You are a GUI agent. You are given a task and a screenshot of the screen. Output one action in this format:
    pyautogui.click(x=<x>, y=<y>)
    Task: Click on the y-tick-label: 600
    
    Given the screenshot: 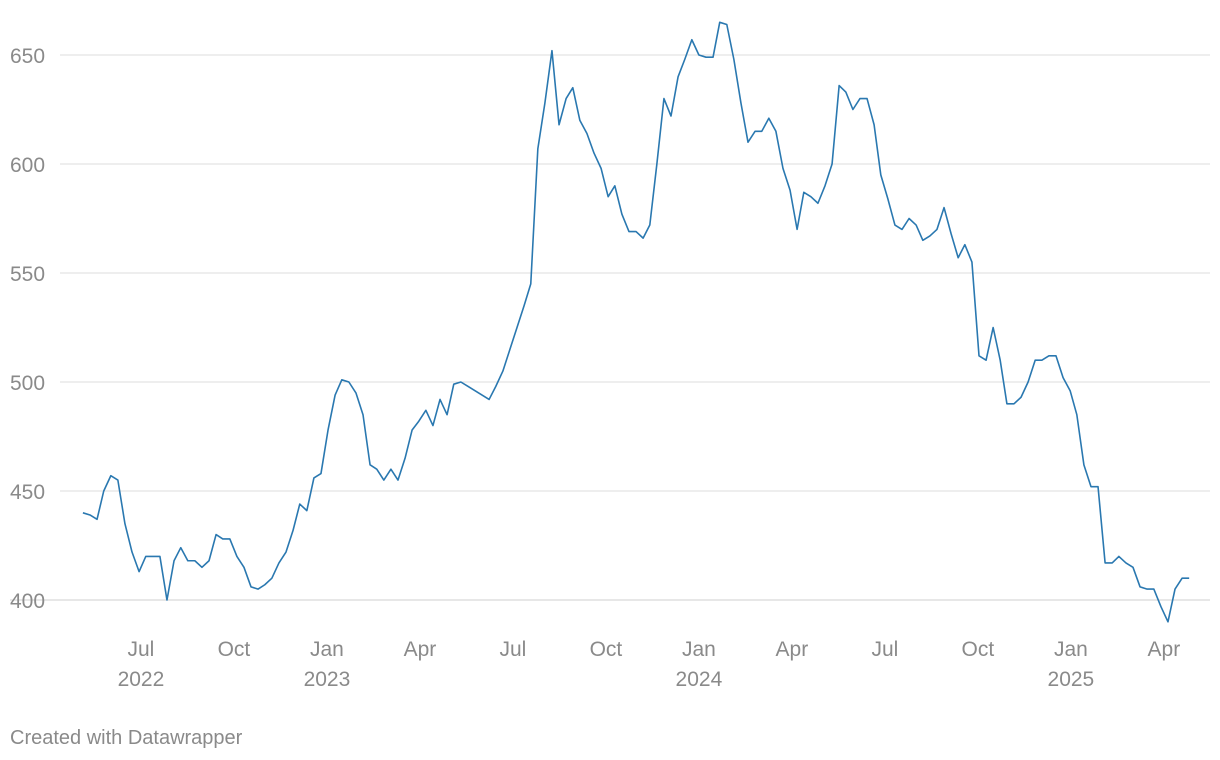 What is the action you would take?
    pyautogui.click(x=27, y=165)
    